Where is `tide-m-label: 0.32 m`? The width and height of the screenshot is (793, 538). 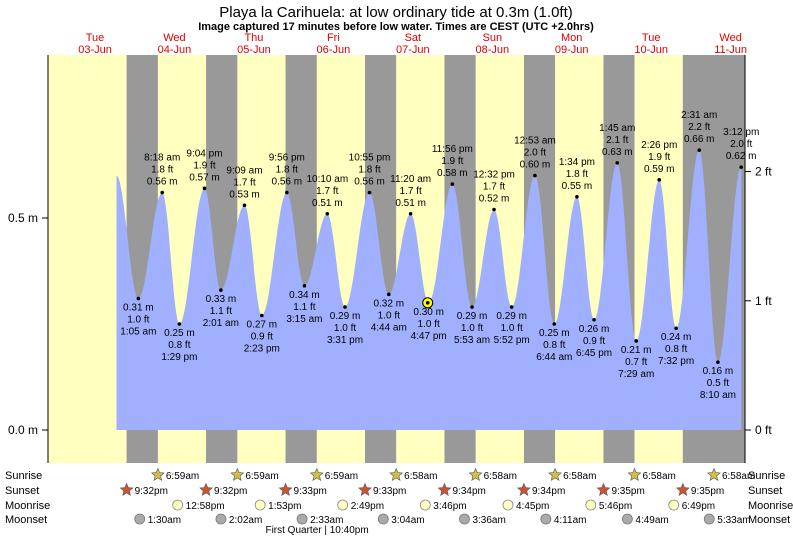 tide-m-label: 0.32 m is located at coordinates (388, 303).